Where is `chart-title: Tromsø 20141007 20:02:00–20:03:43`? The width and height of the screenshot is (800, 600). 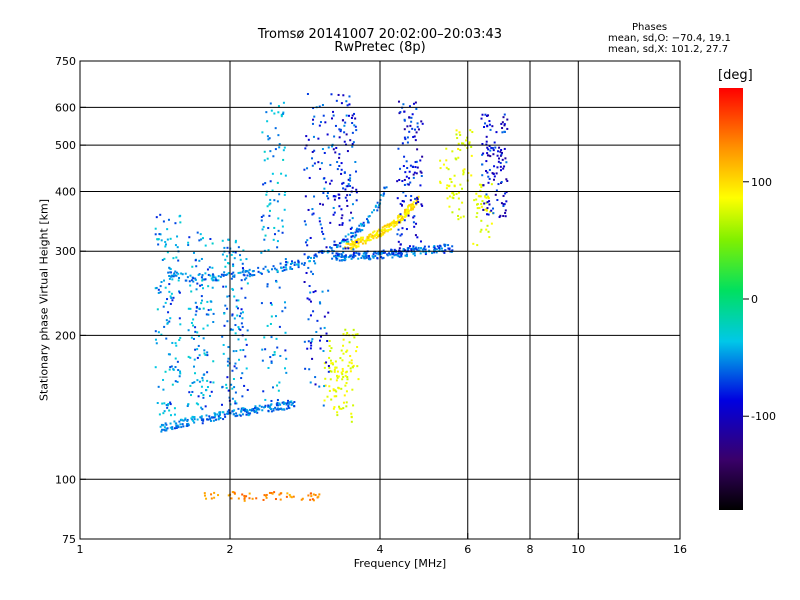 chart-title: Tromsø 20141007 20:02:00–20:03:43 is located at coordinates (380, 34).